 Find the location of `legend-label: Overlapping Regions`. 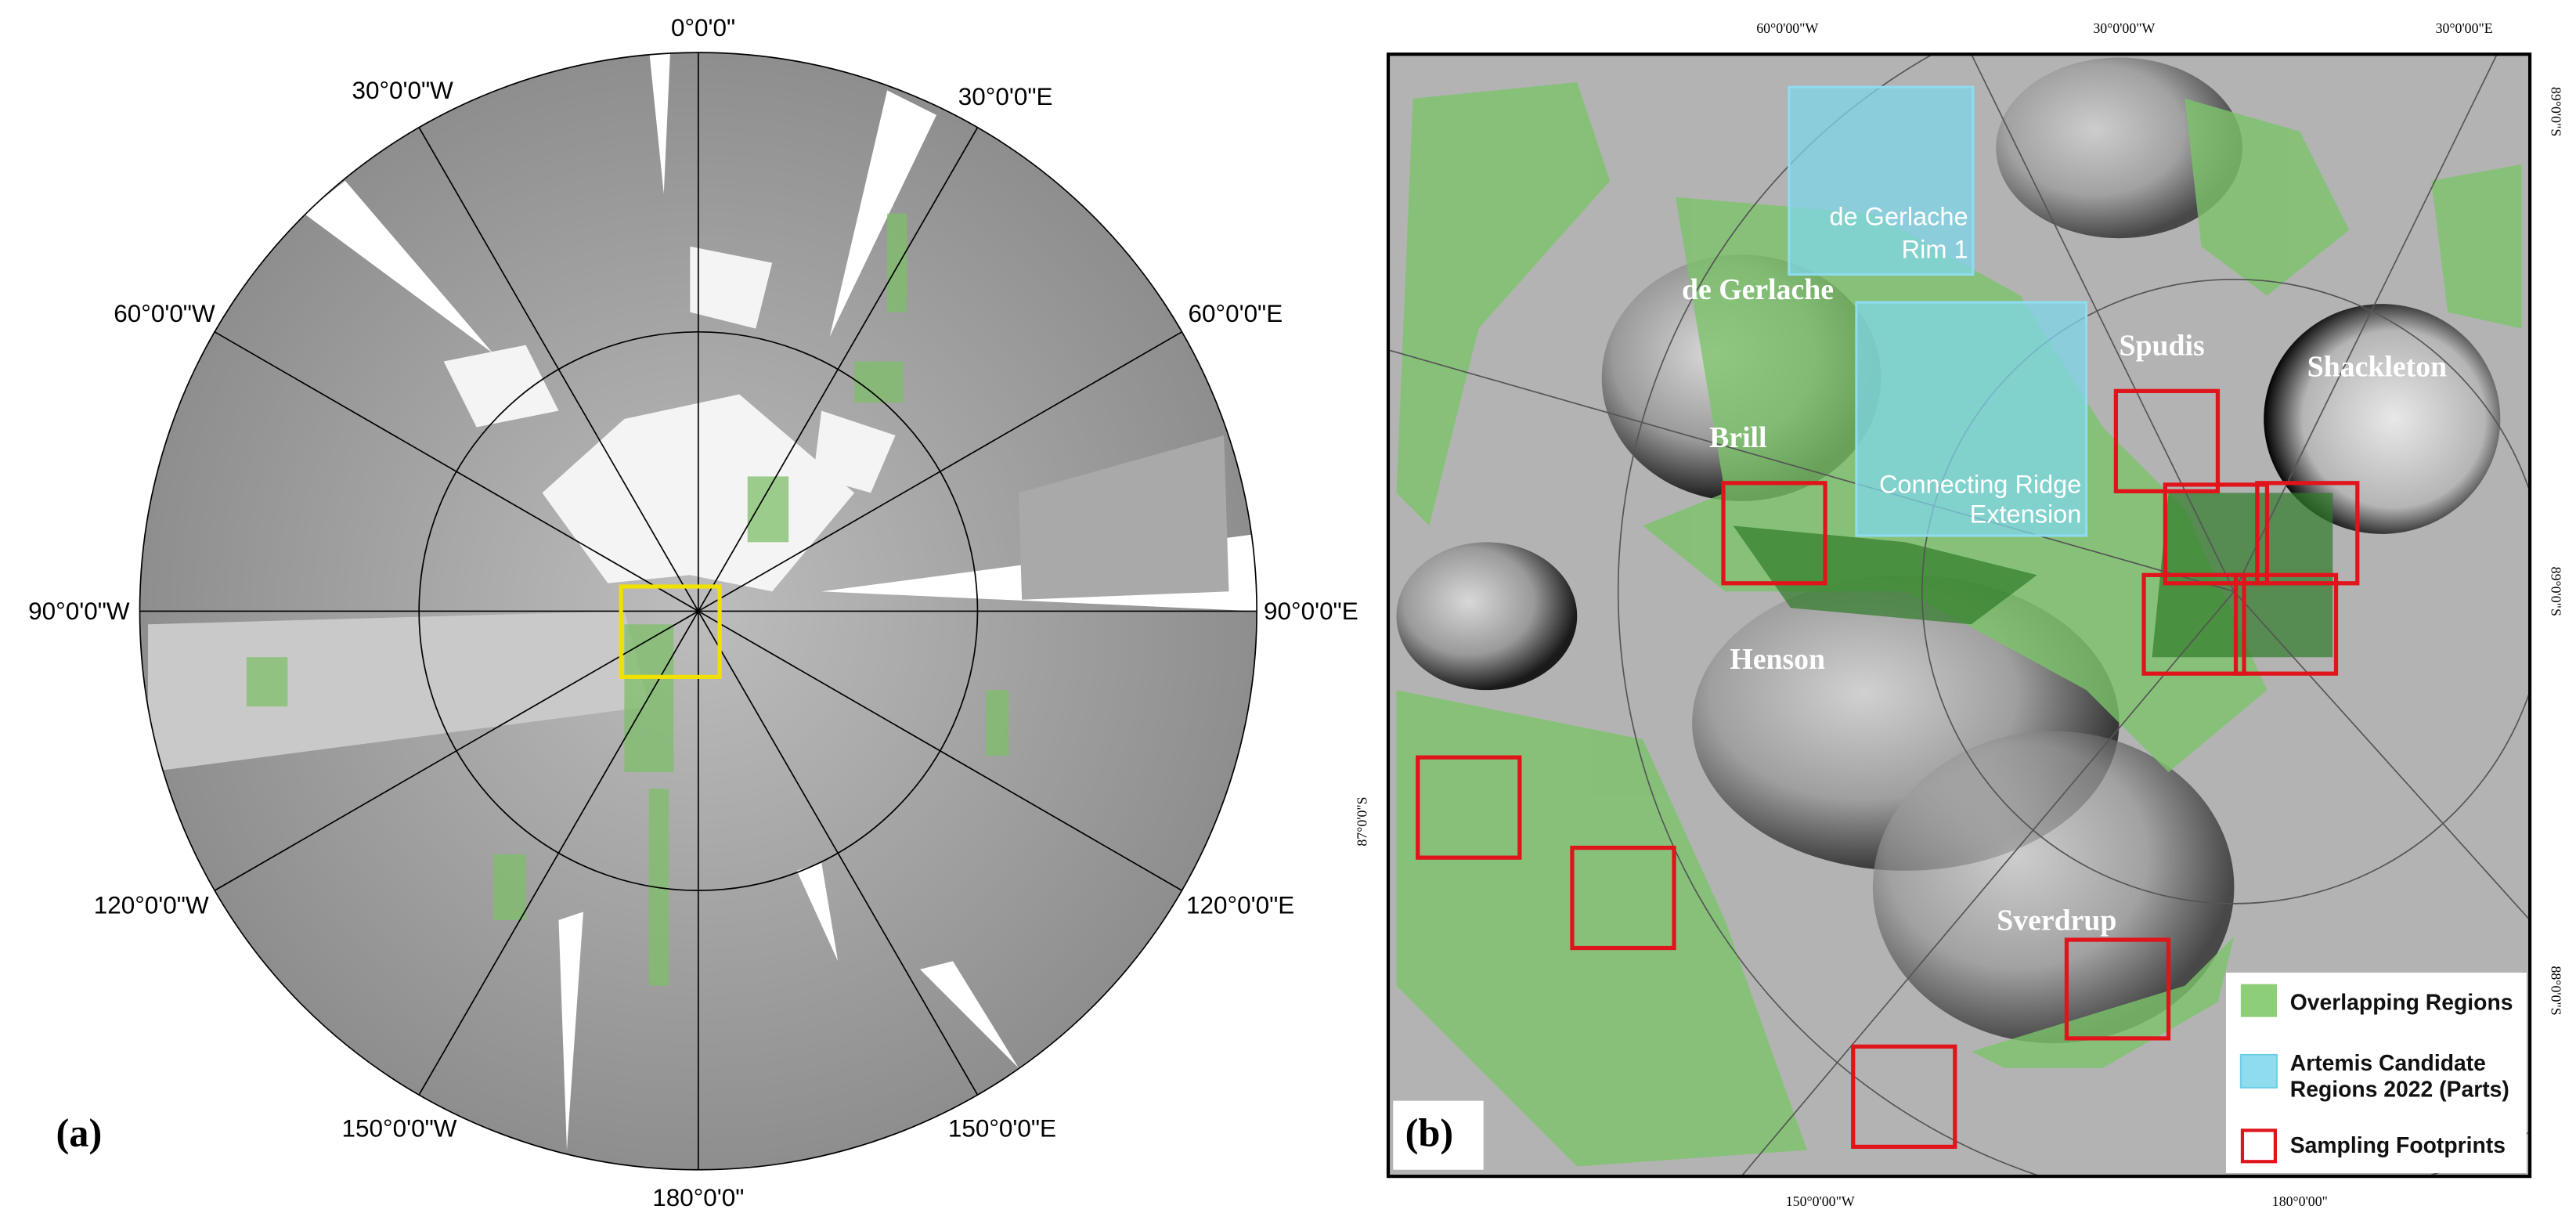

legend-label: Overlapping Regions is located at coordinates (2401, 1002).